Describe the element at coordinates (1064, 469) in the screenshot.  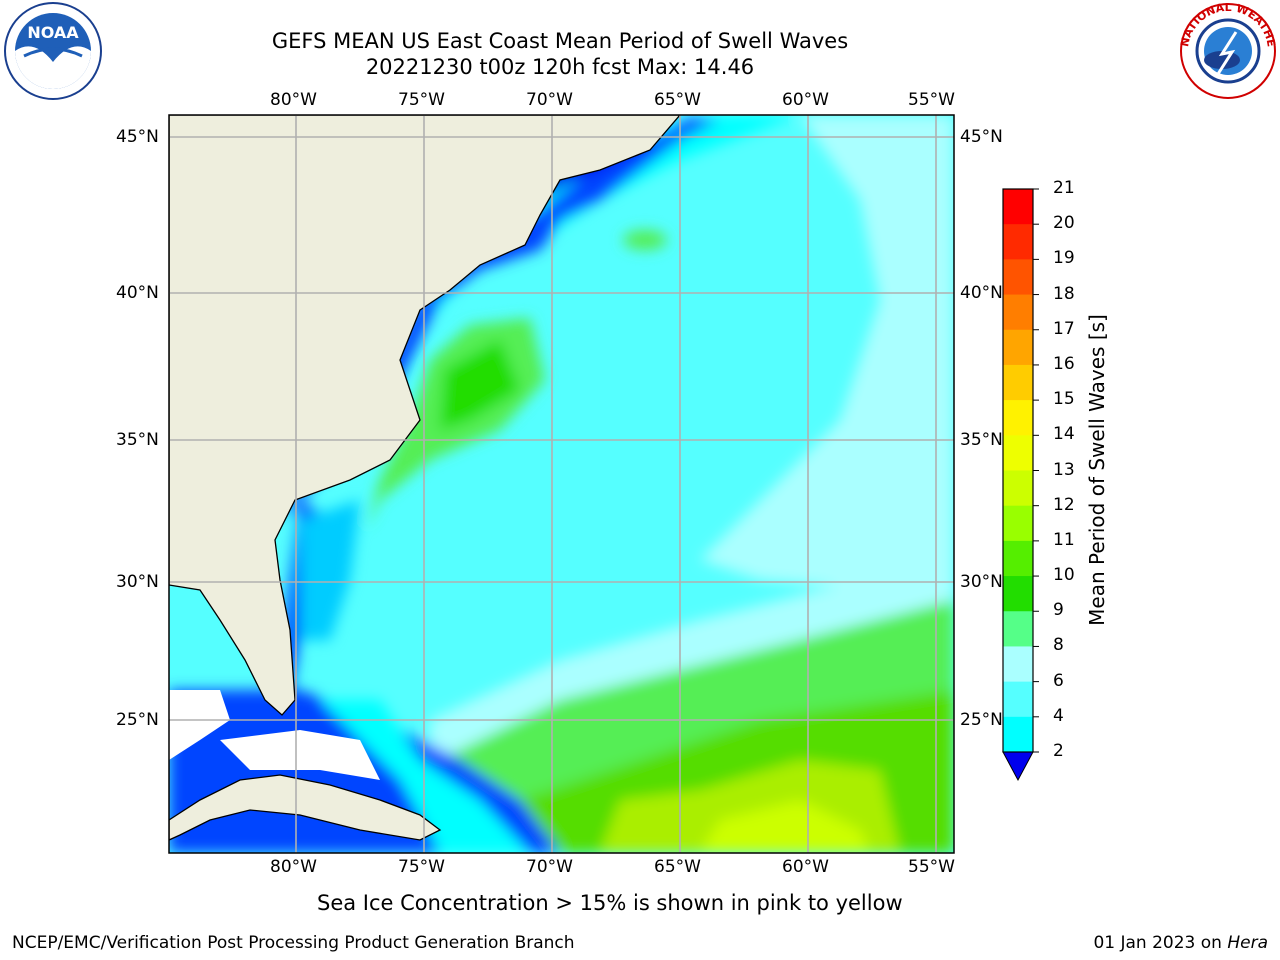
I see `colorbar-tick-label: 13` at that location.